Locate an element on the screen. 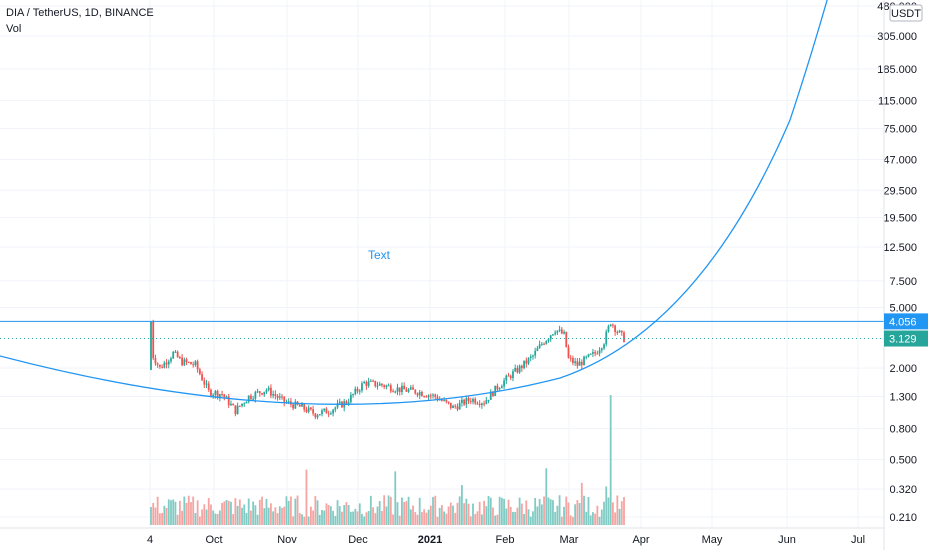 The width and height of the screenshot is (932, 550). symbol-title: DIA / TetherUS, 1D, BINANCE is located at coordinates (80, 13).